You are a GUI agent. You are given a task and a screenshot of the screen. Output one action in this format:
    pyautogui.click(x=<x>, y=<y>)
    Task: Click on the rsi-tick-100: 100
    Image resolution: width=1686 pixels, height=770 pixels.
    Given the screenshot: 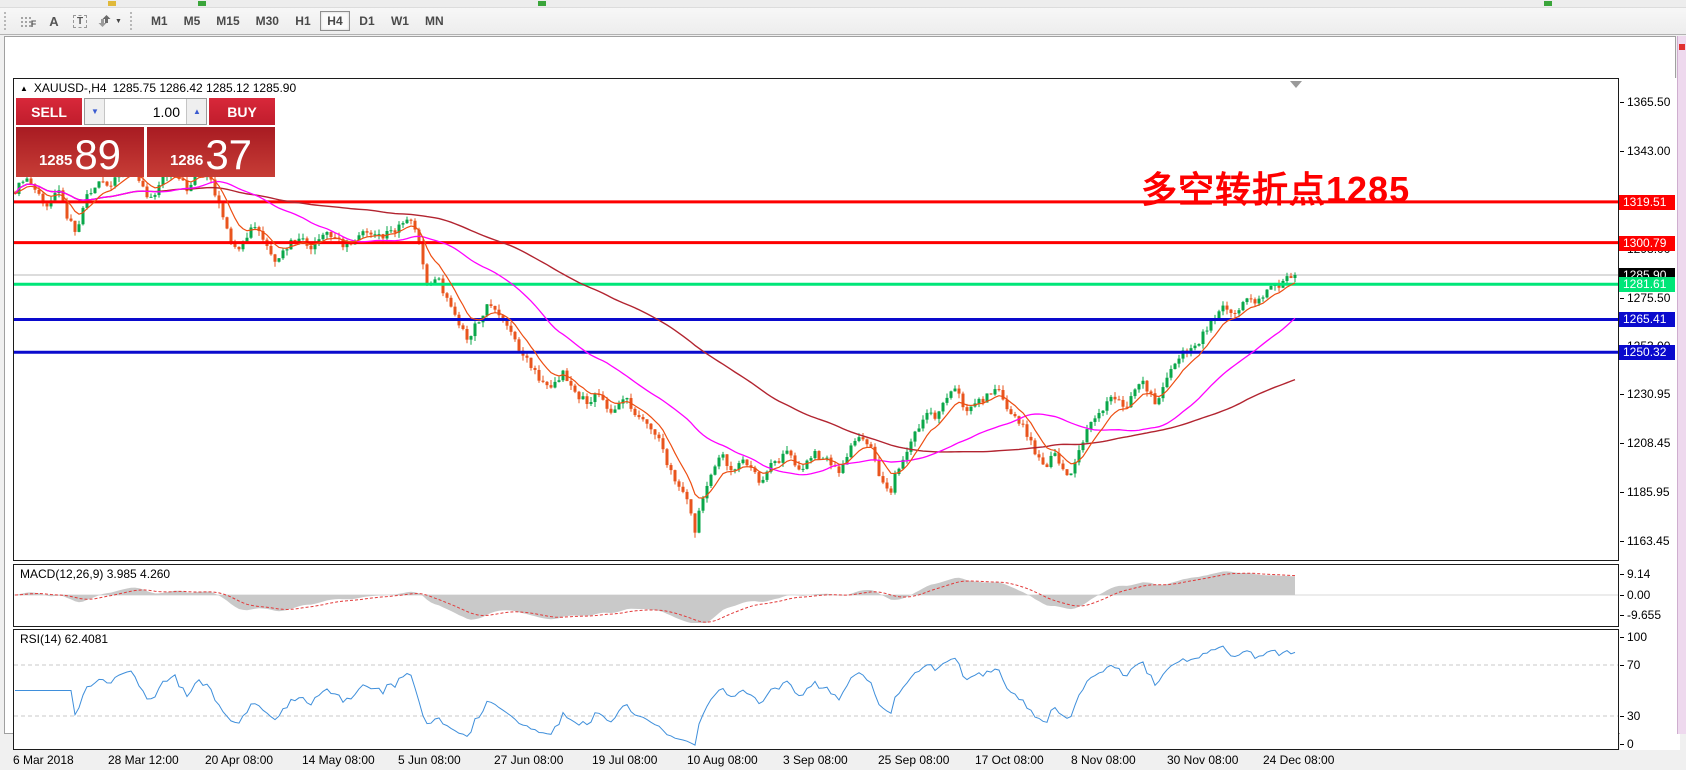 What is the action you would take?
    pyautogui.click(x=1637, y=637)
    